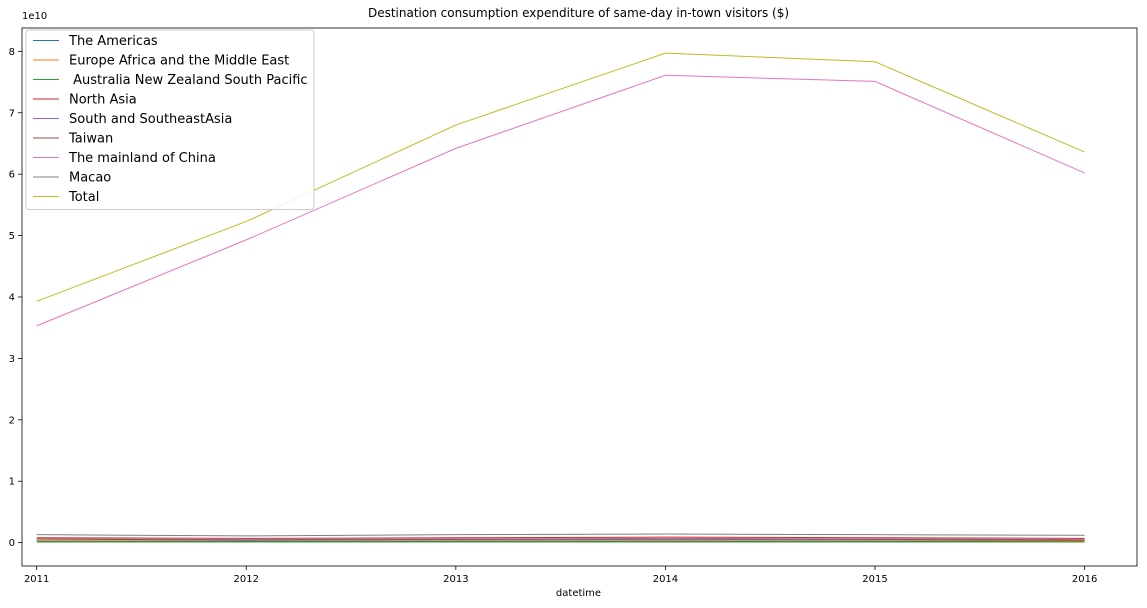 Image resolution: width=1147 pixels, height=608 pixels. Describe the element at coordinates (12, 420) in the screenshot. I see `y-tick-label: 2` at that location.